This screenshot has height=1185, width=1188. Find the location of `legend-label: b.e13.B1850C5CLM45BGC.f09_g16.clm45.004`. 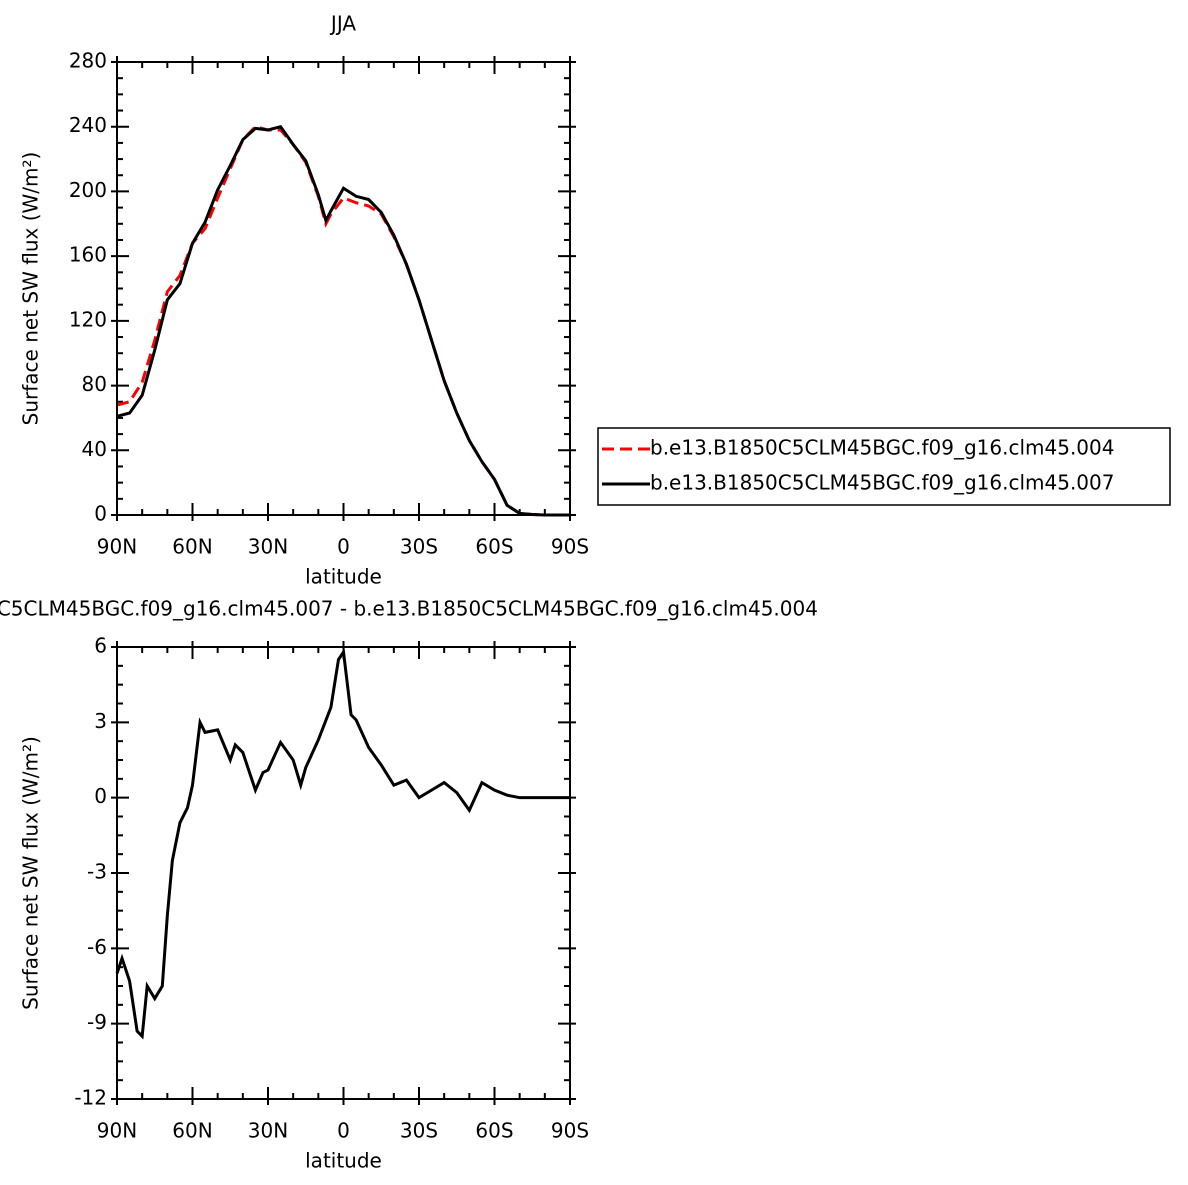

legend-label: b.e13.B1850C5CLM45BGC.f09_g16.clm45.004 is located at coordinates (882, 448).